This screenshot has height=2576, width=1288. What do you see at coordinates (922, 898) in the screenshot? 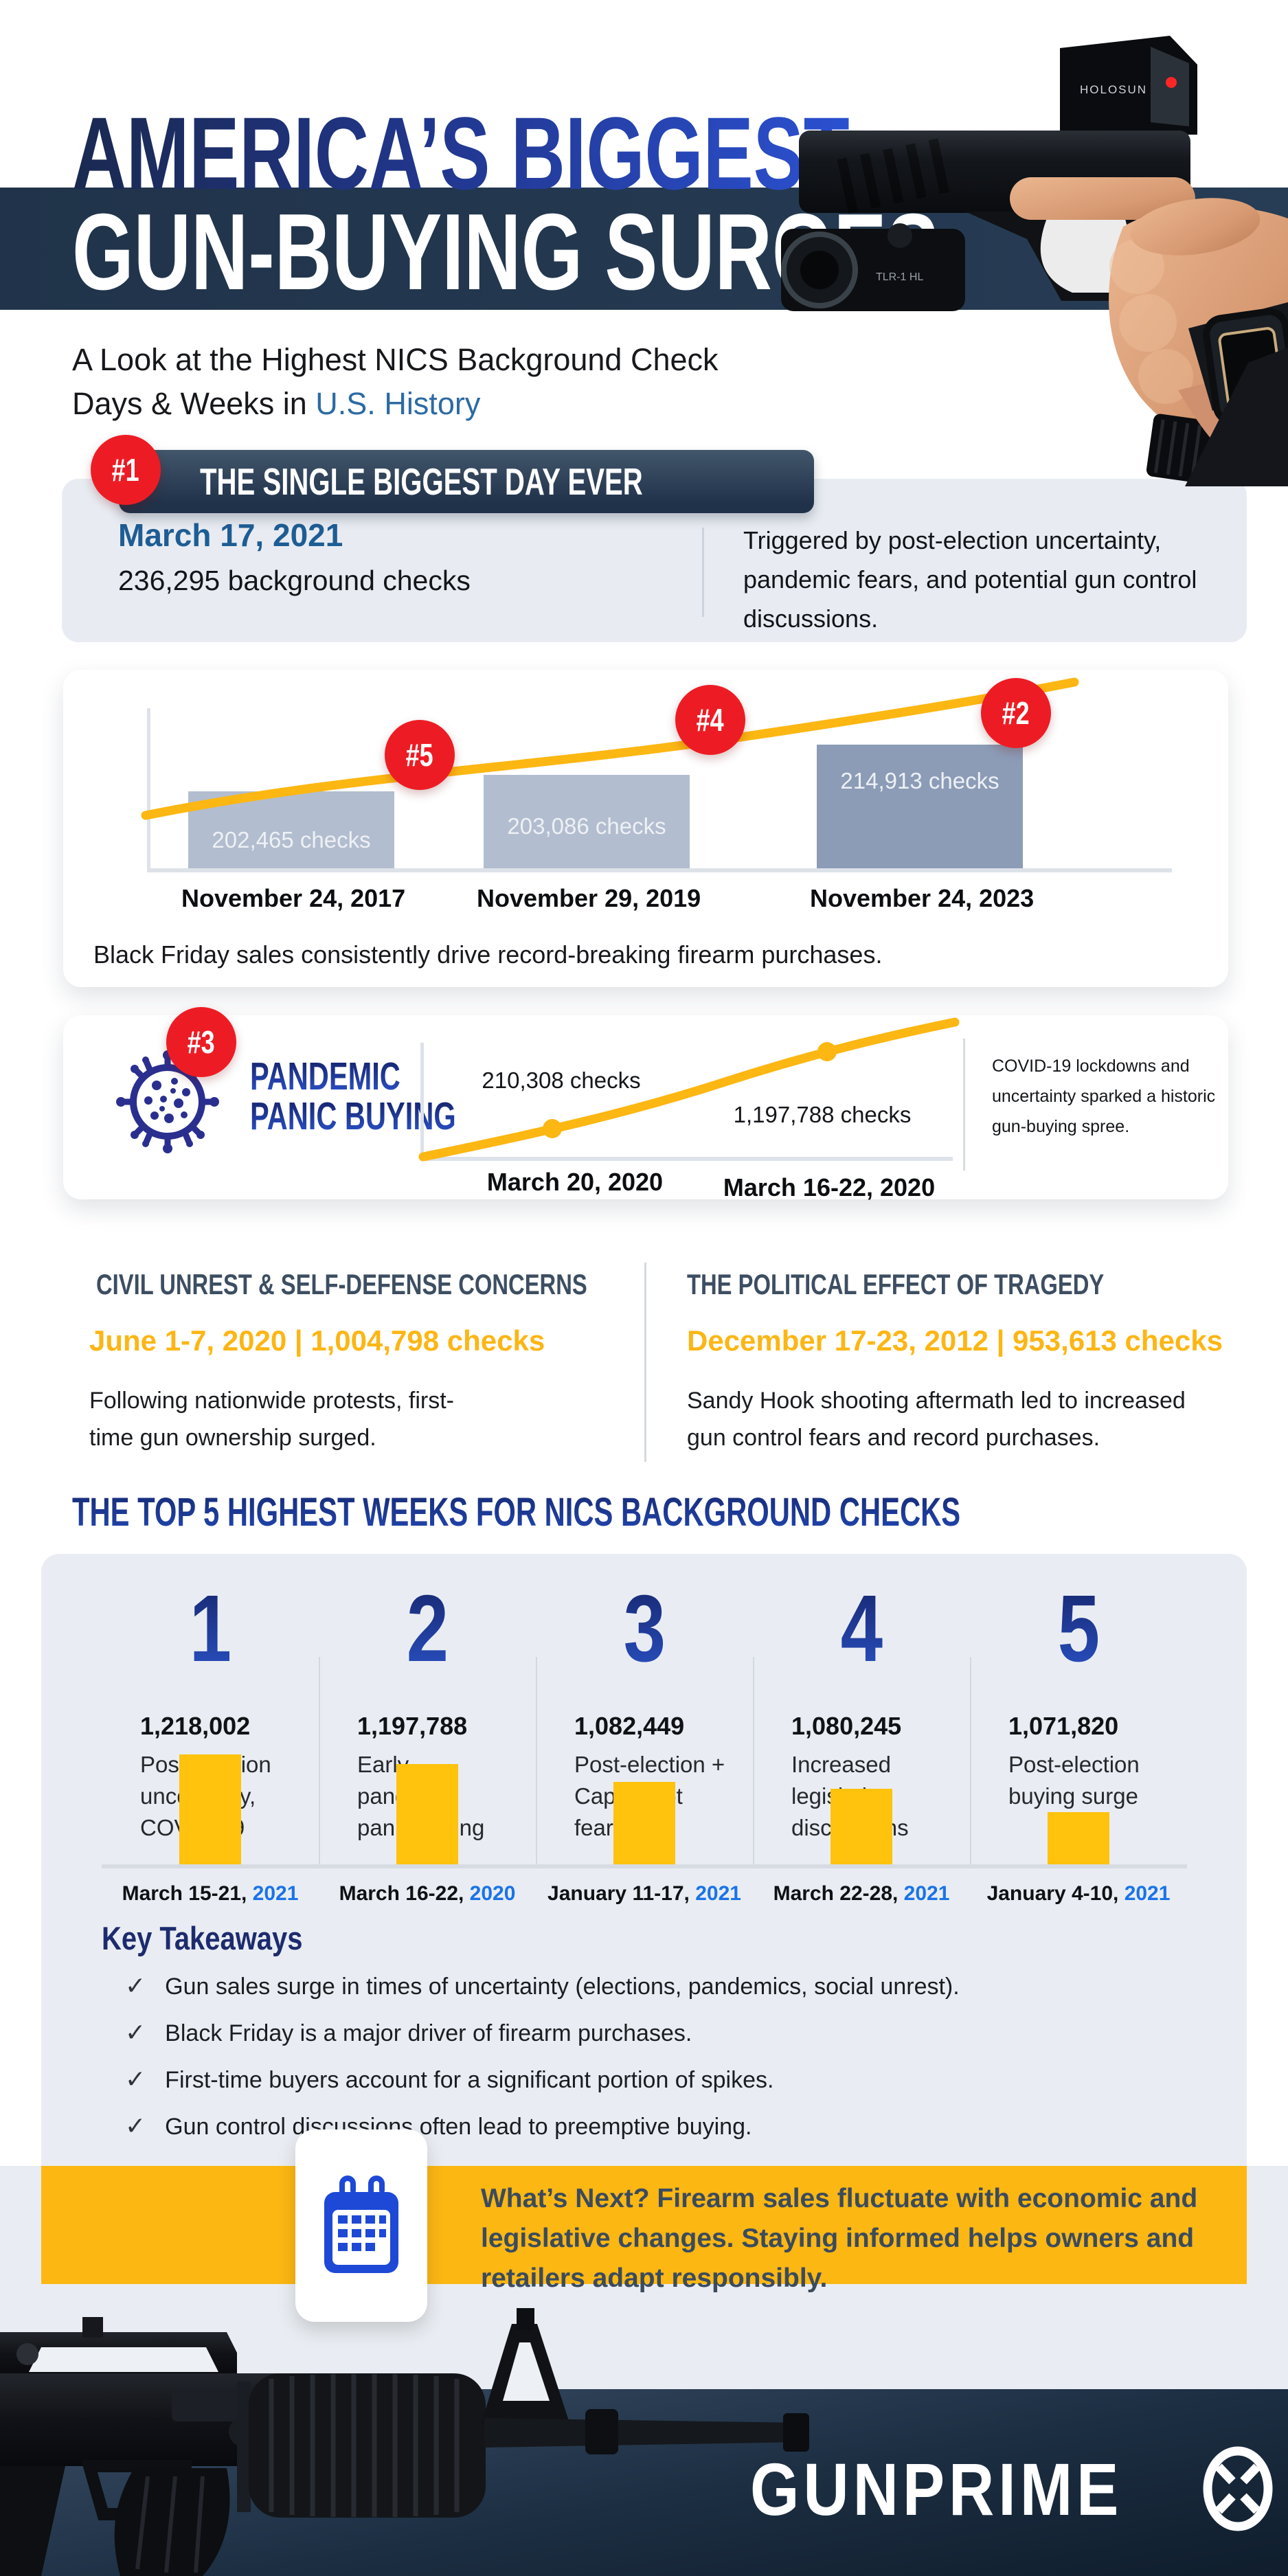
I see `bf-date-2023: November 24, 2023` at bounding box center [922, 898].